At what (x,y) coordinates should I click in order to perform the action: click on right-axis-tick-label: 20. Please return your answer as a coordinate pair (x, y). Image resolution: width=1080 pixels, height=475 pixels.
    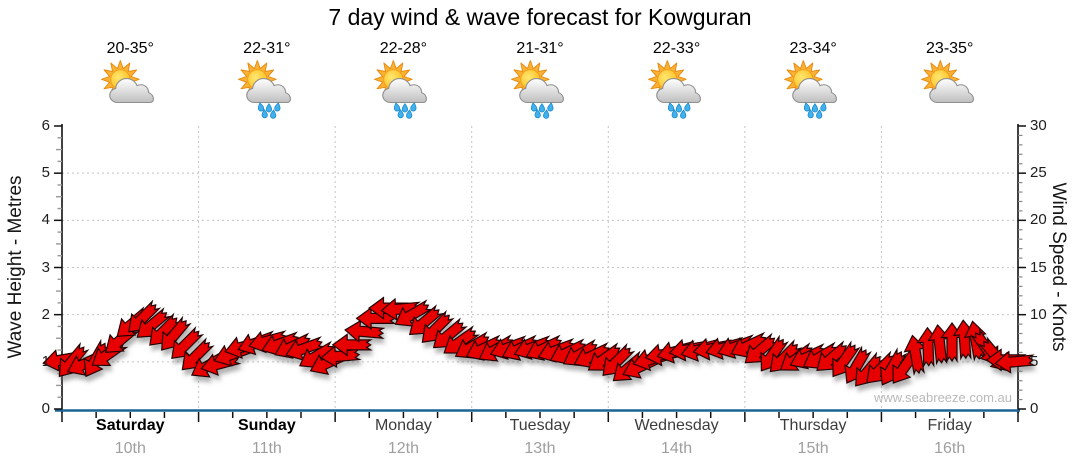
    Looking at the image, I should click on (1038, 220).